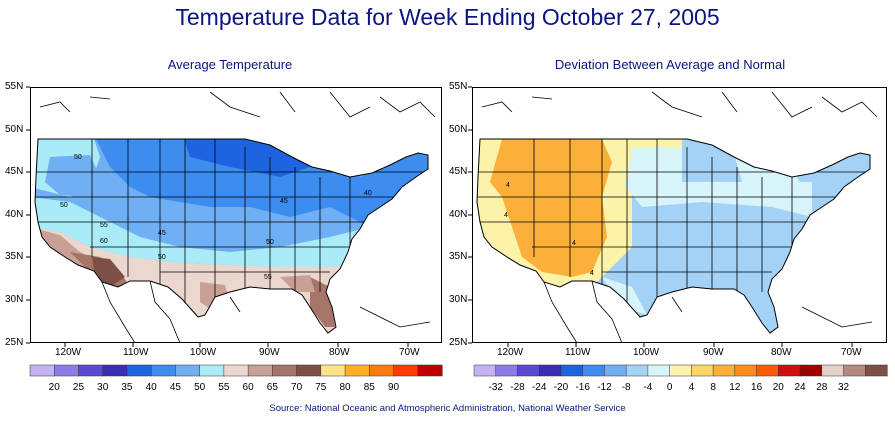  I want to click on legend-label: 50, so click(200, 387).